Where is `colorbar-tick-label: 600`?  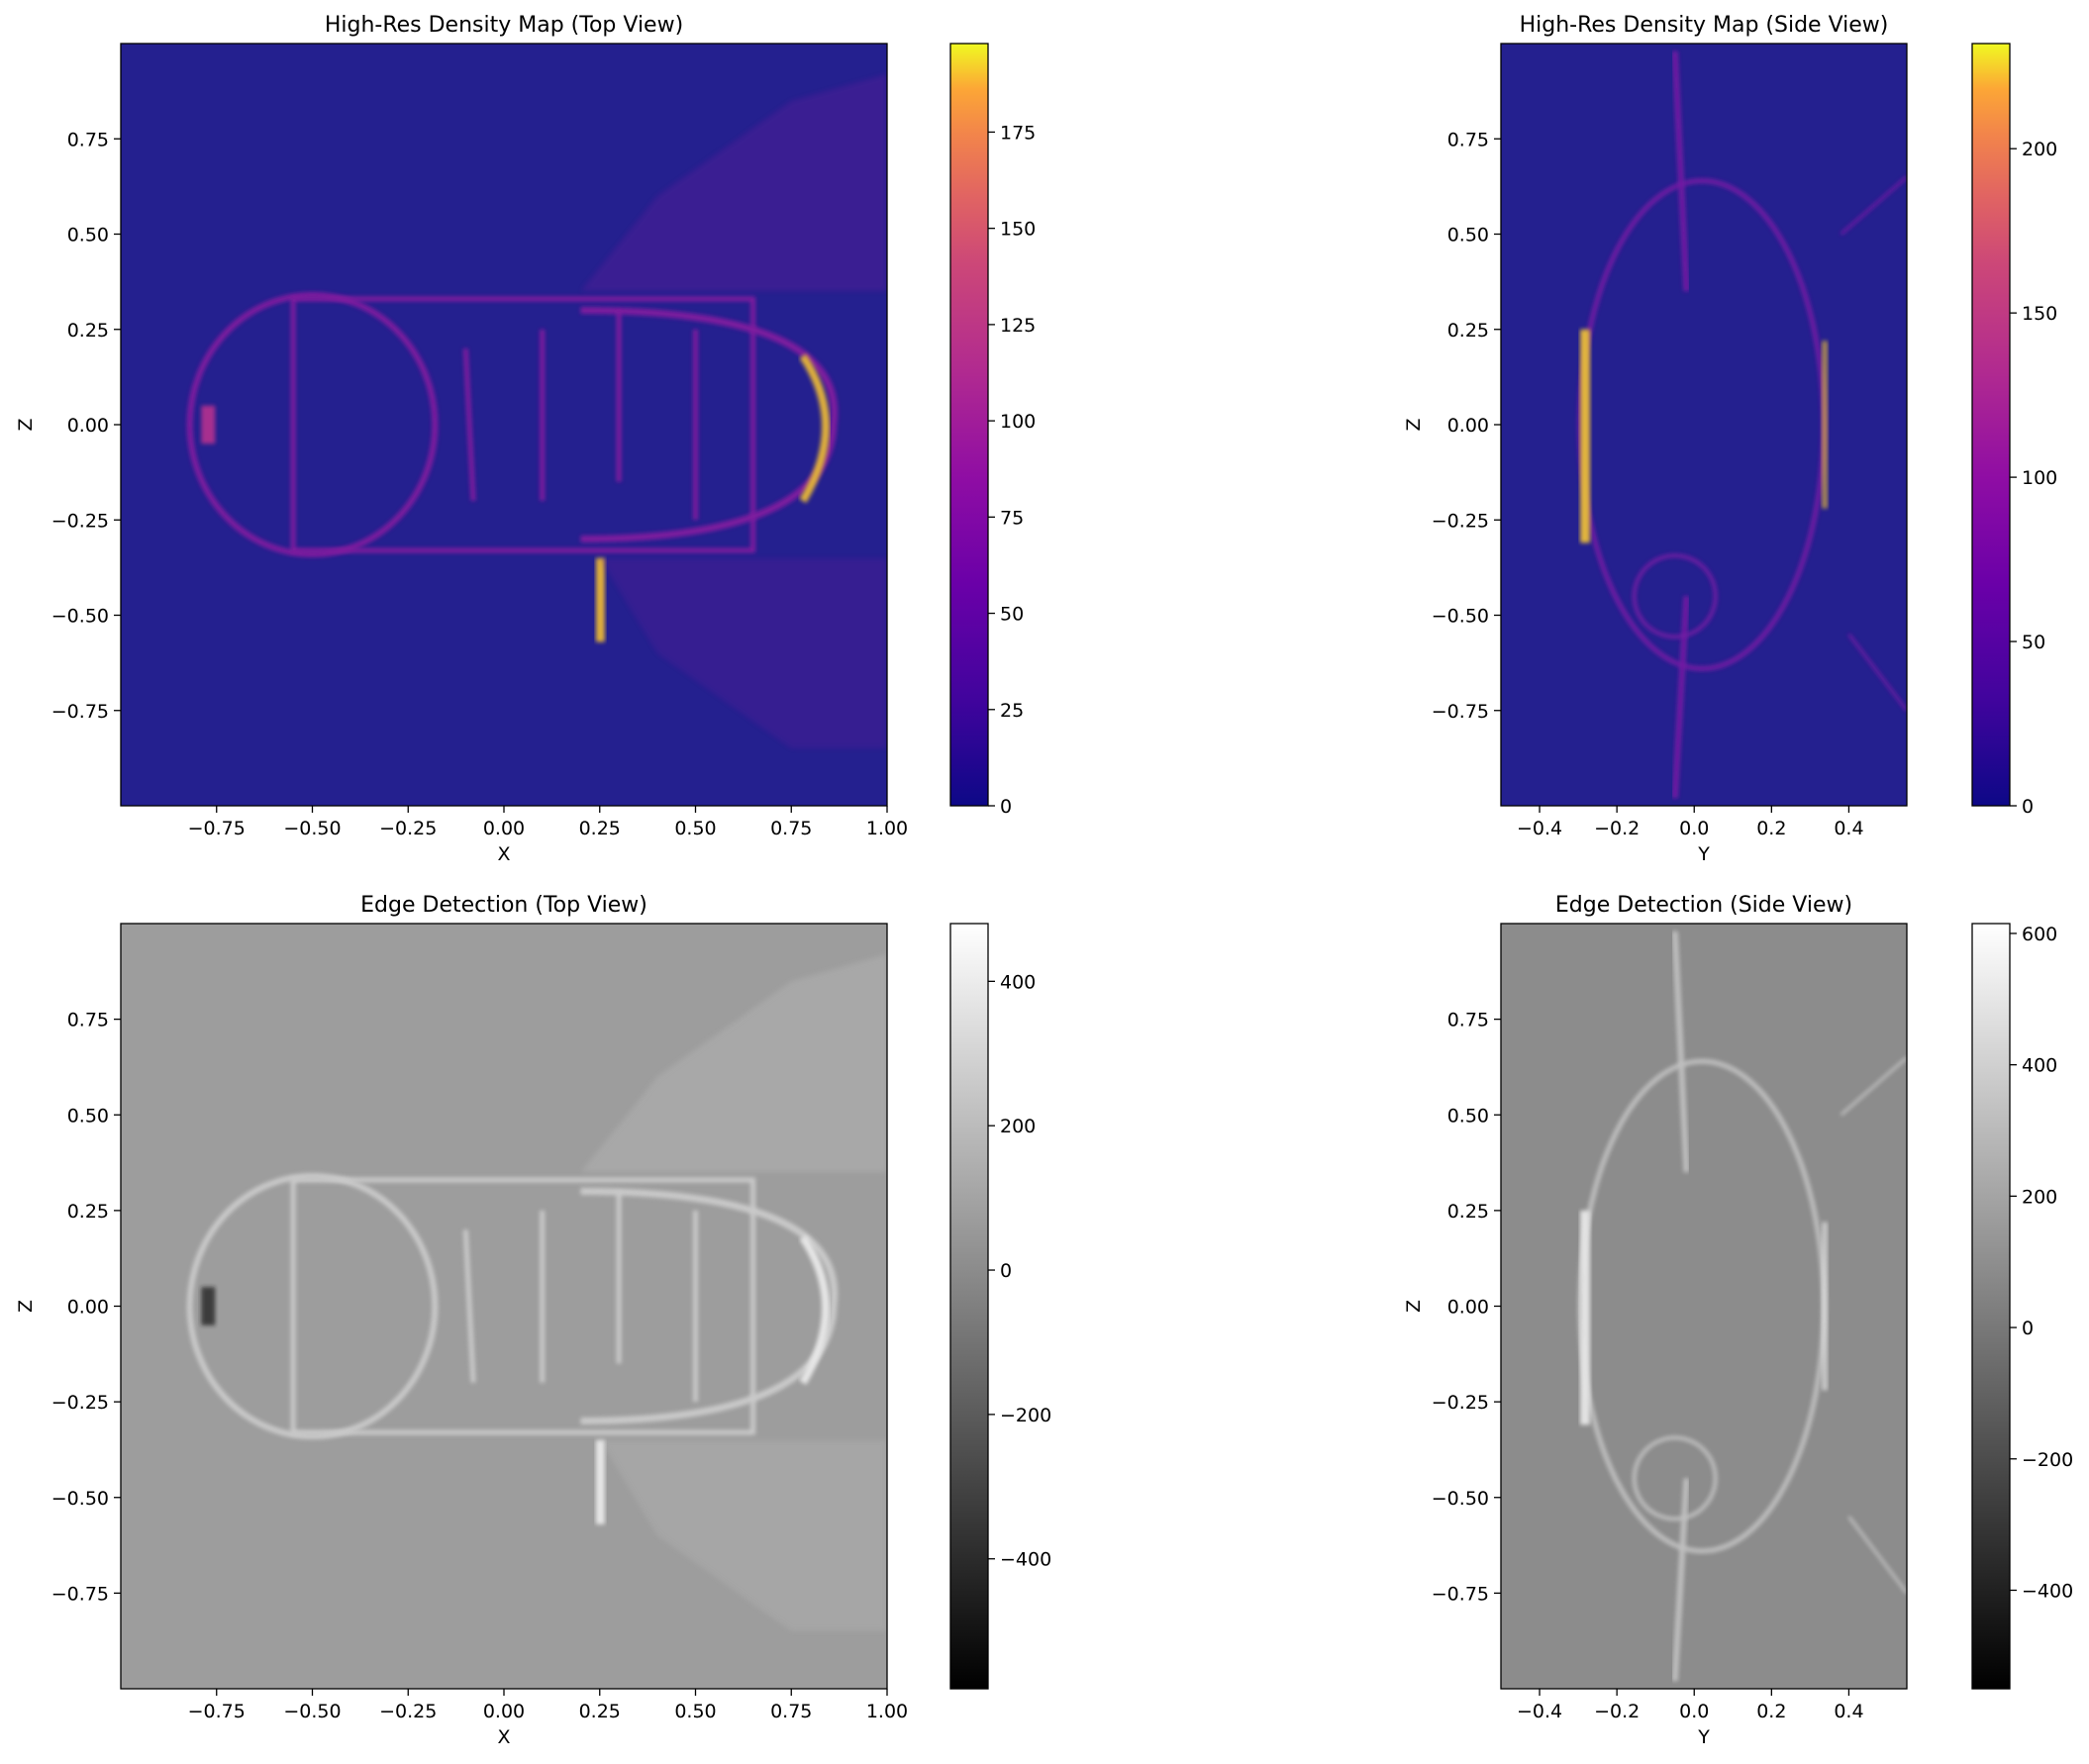
colorbar-tick-label: 600 is located at coordinates (2039, 934).